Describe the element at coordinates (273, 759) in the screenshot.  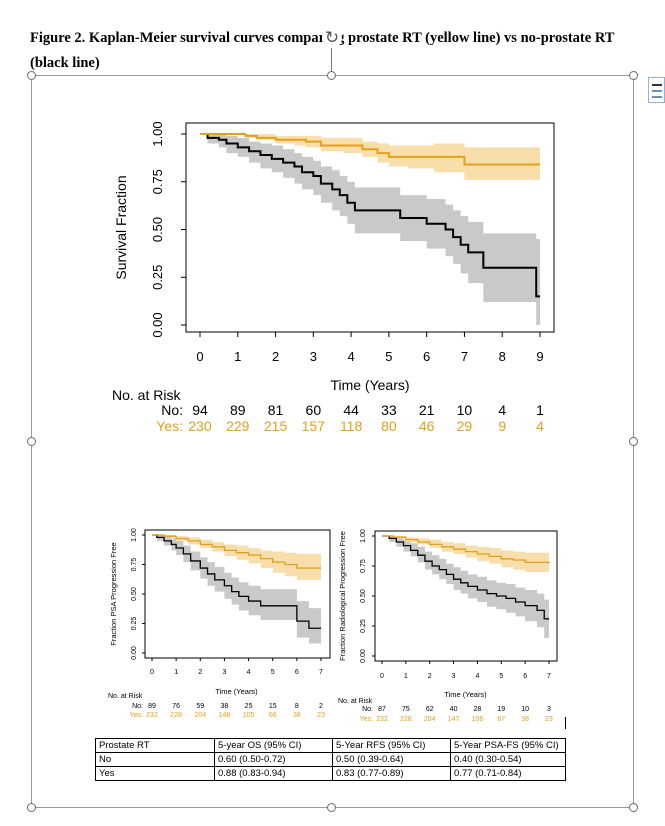
I see `table-cell: 0.60 (0.50-0.72)` at that location.